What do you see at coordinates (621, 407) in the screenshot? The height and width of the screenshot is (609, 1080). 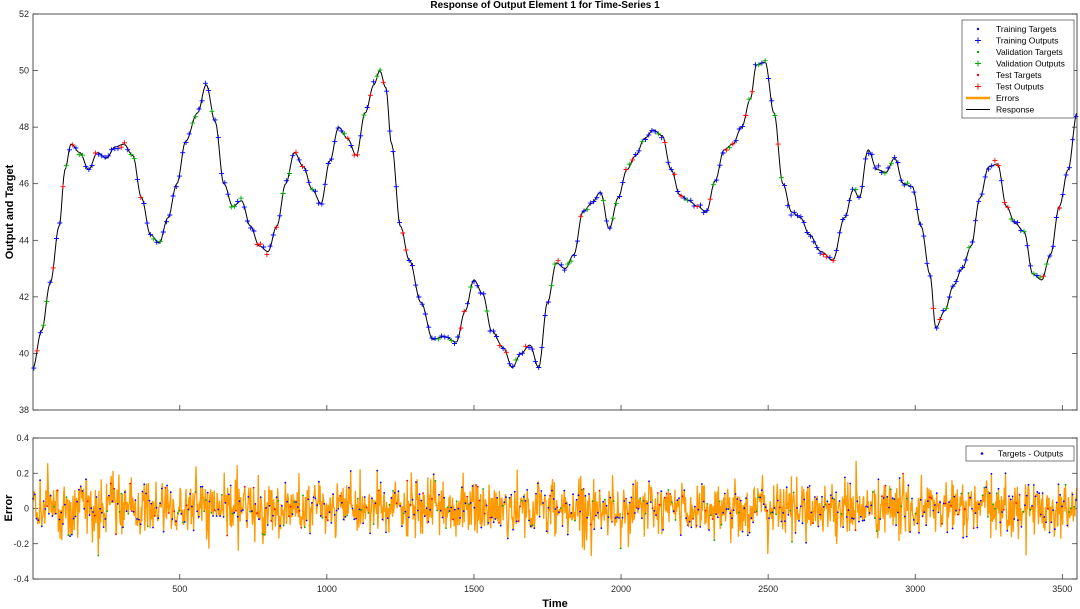 I see `top-x-ticks` at bounding box center [621, 407].